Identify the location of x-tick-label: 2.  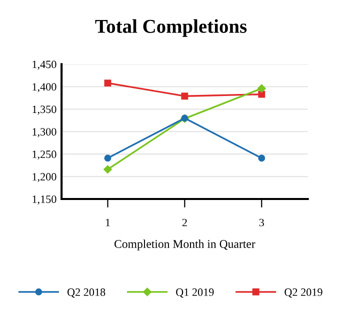
(184, 222).